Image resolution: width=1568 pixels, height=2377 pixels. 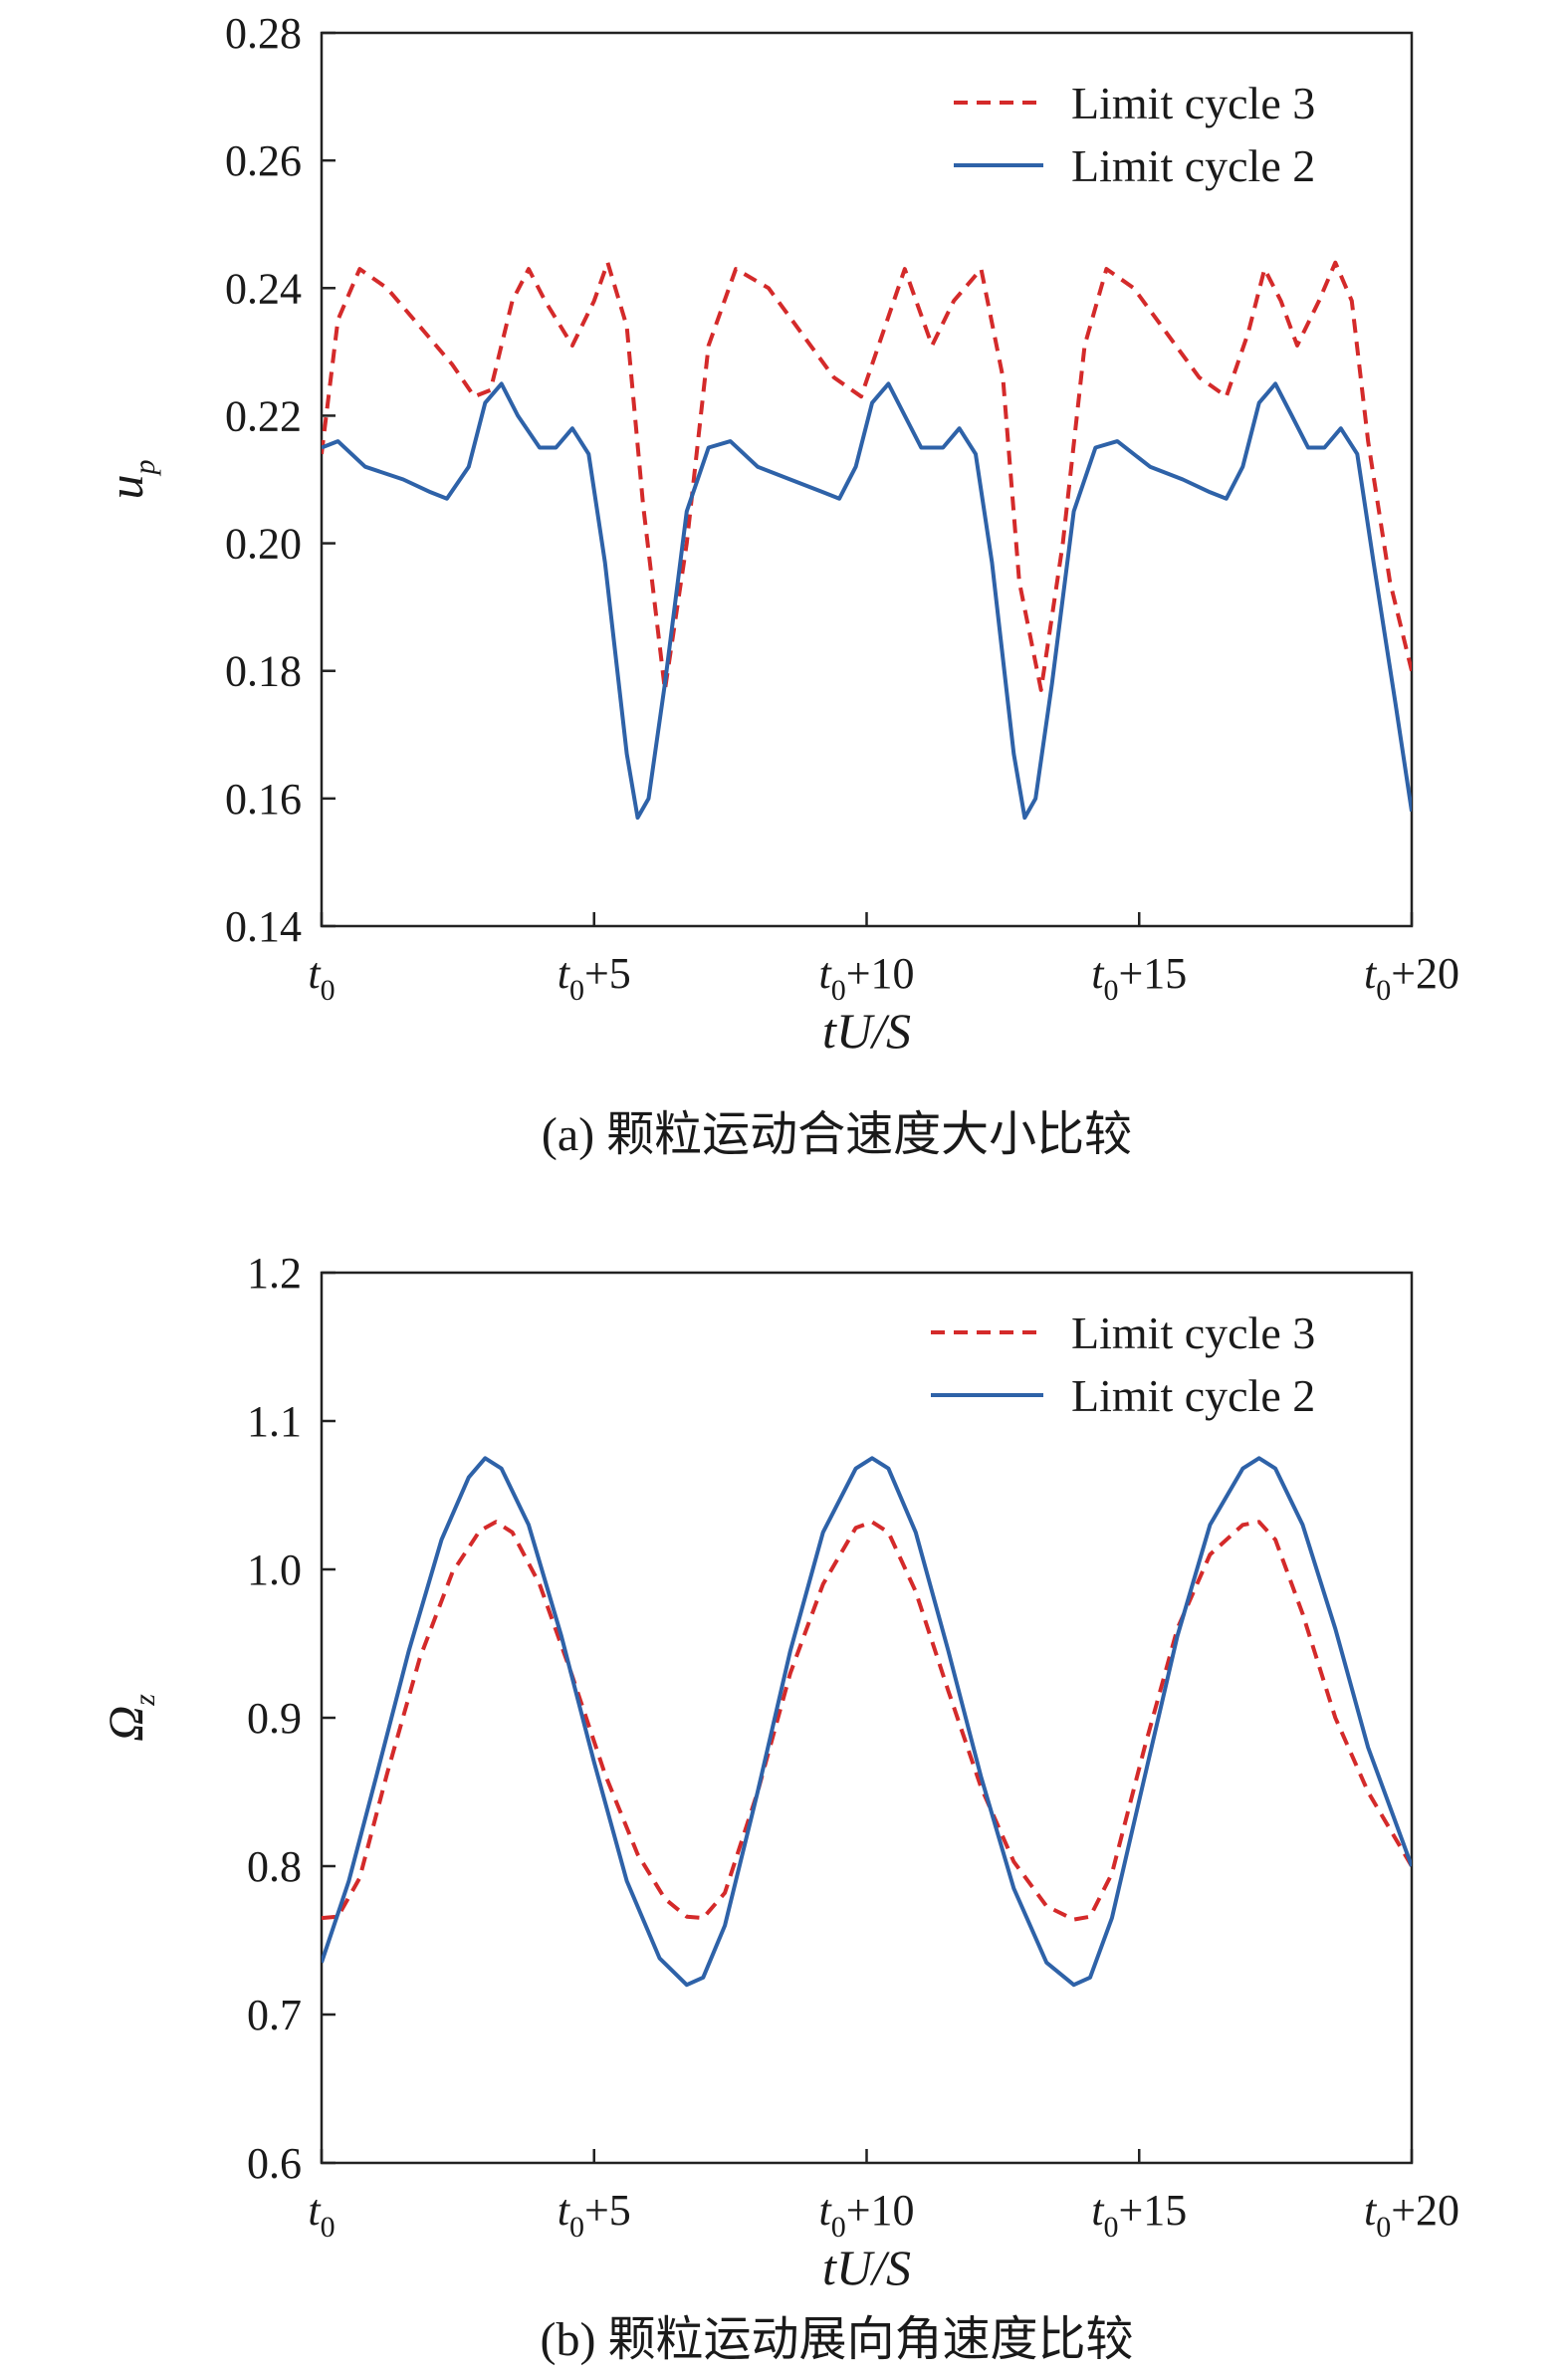 I want to click on y-axis-label: Ωz, so click(x=129, y=1718).